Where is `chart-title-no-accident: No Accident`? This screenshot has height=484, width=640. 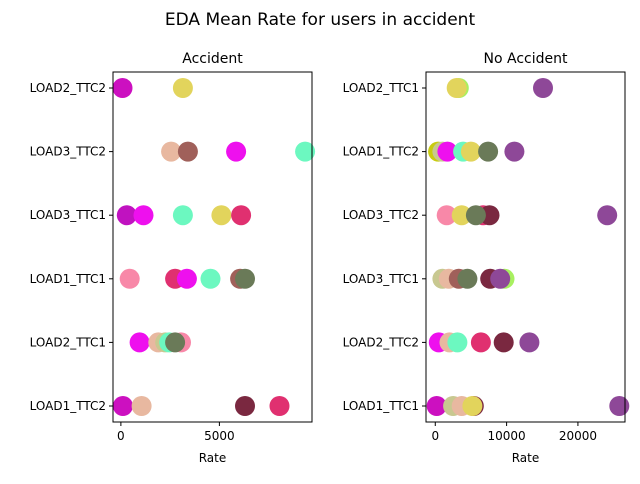
chart-title-no-accident: No Accident is located at coordinates (526, 59).